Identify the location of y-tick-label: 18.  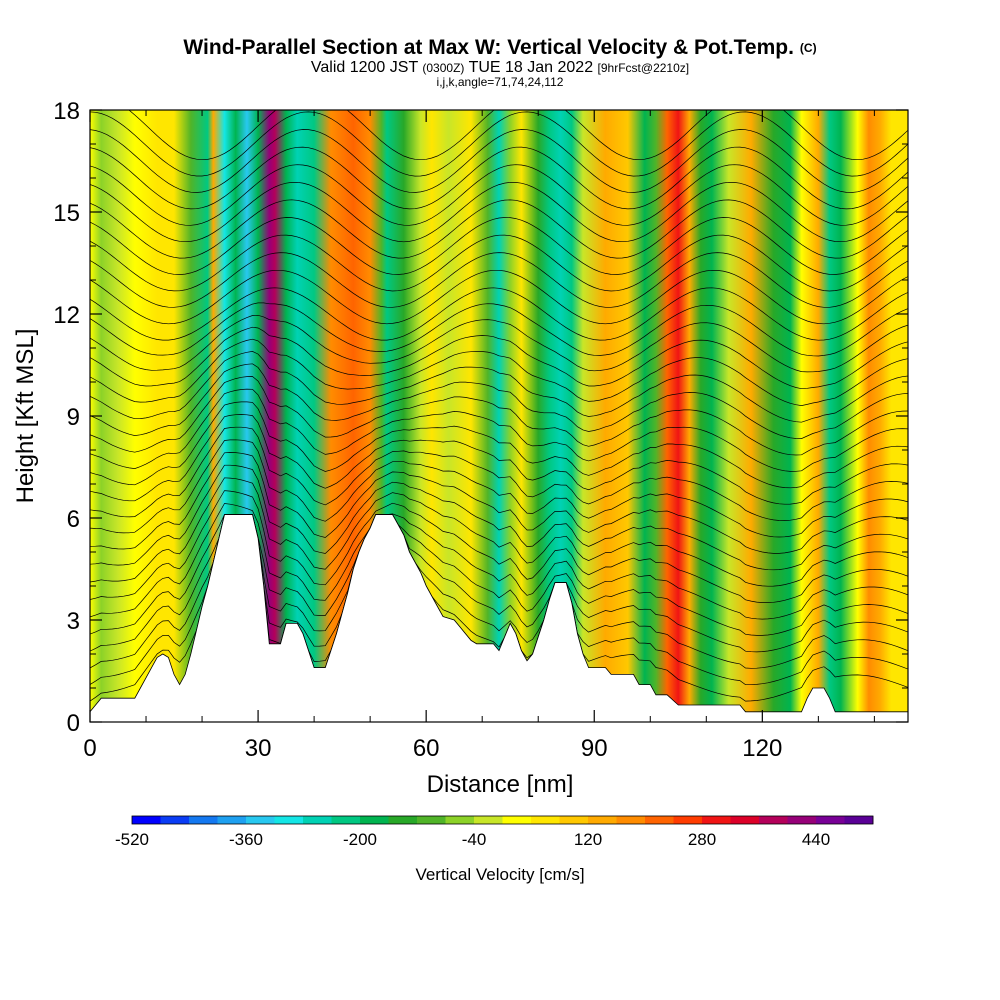
(66, 111).